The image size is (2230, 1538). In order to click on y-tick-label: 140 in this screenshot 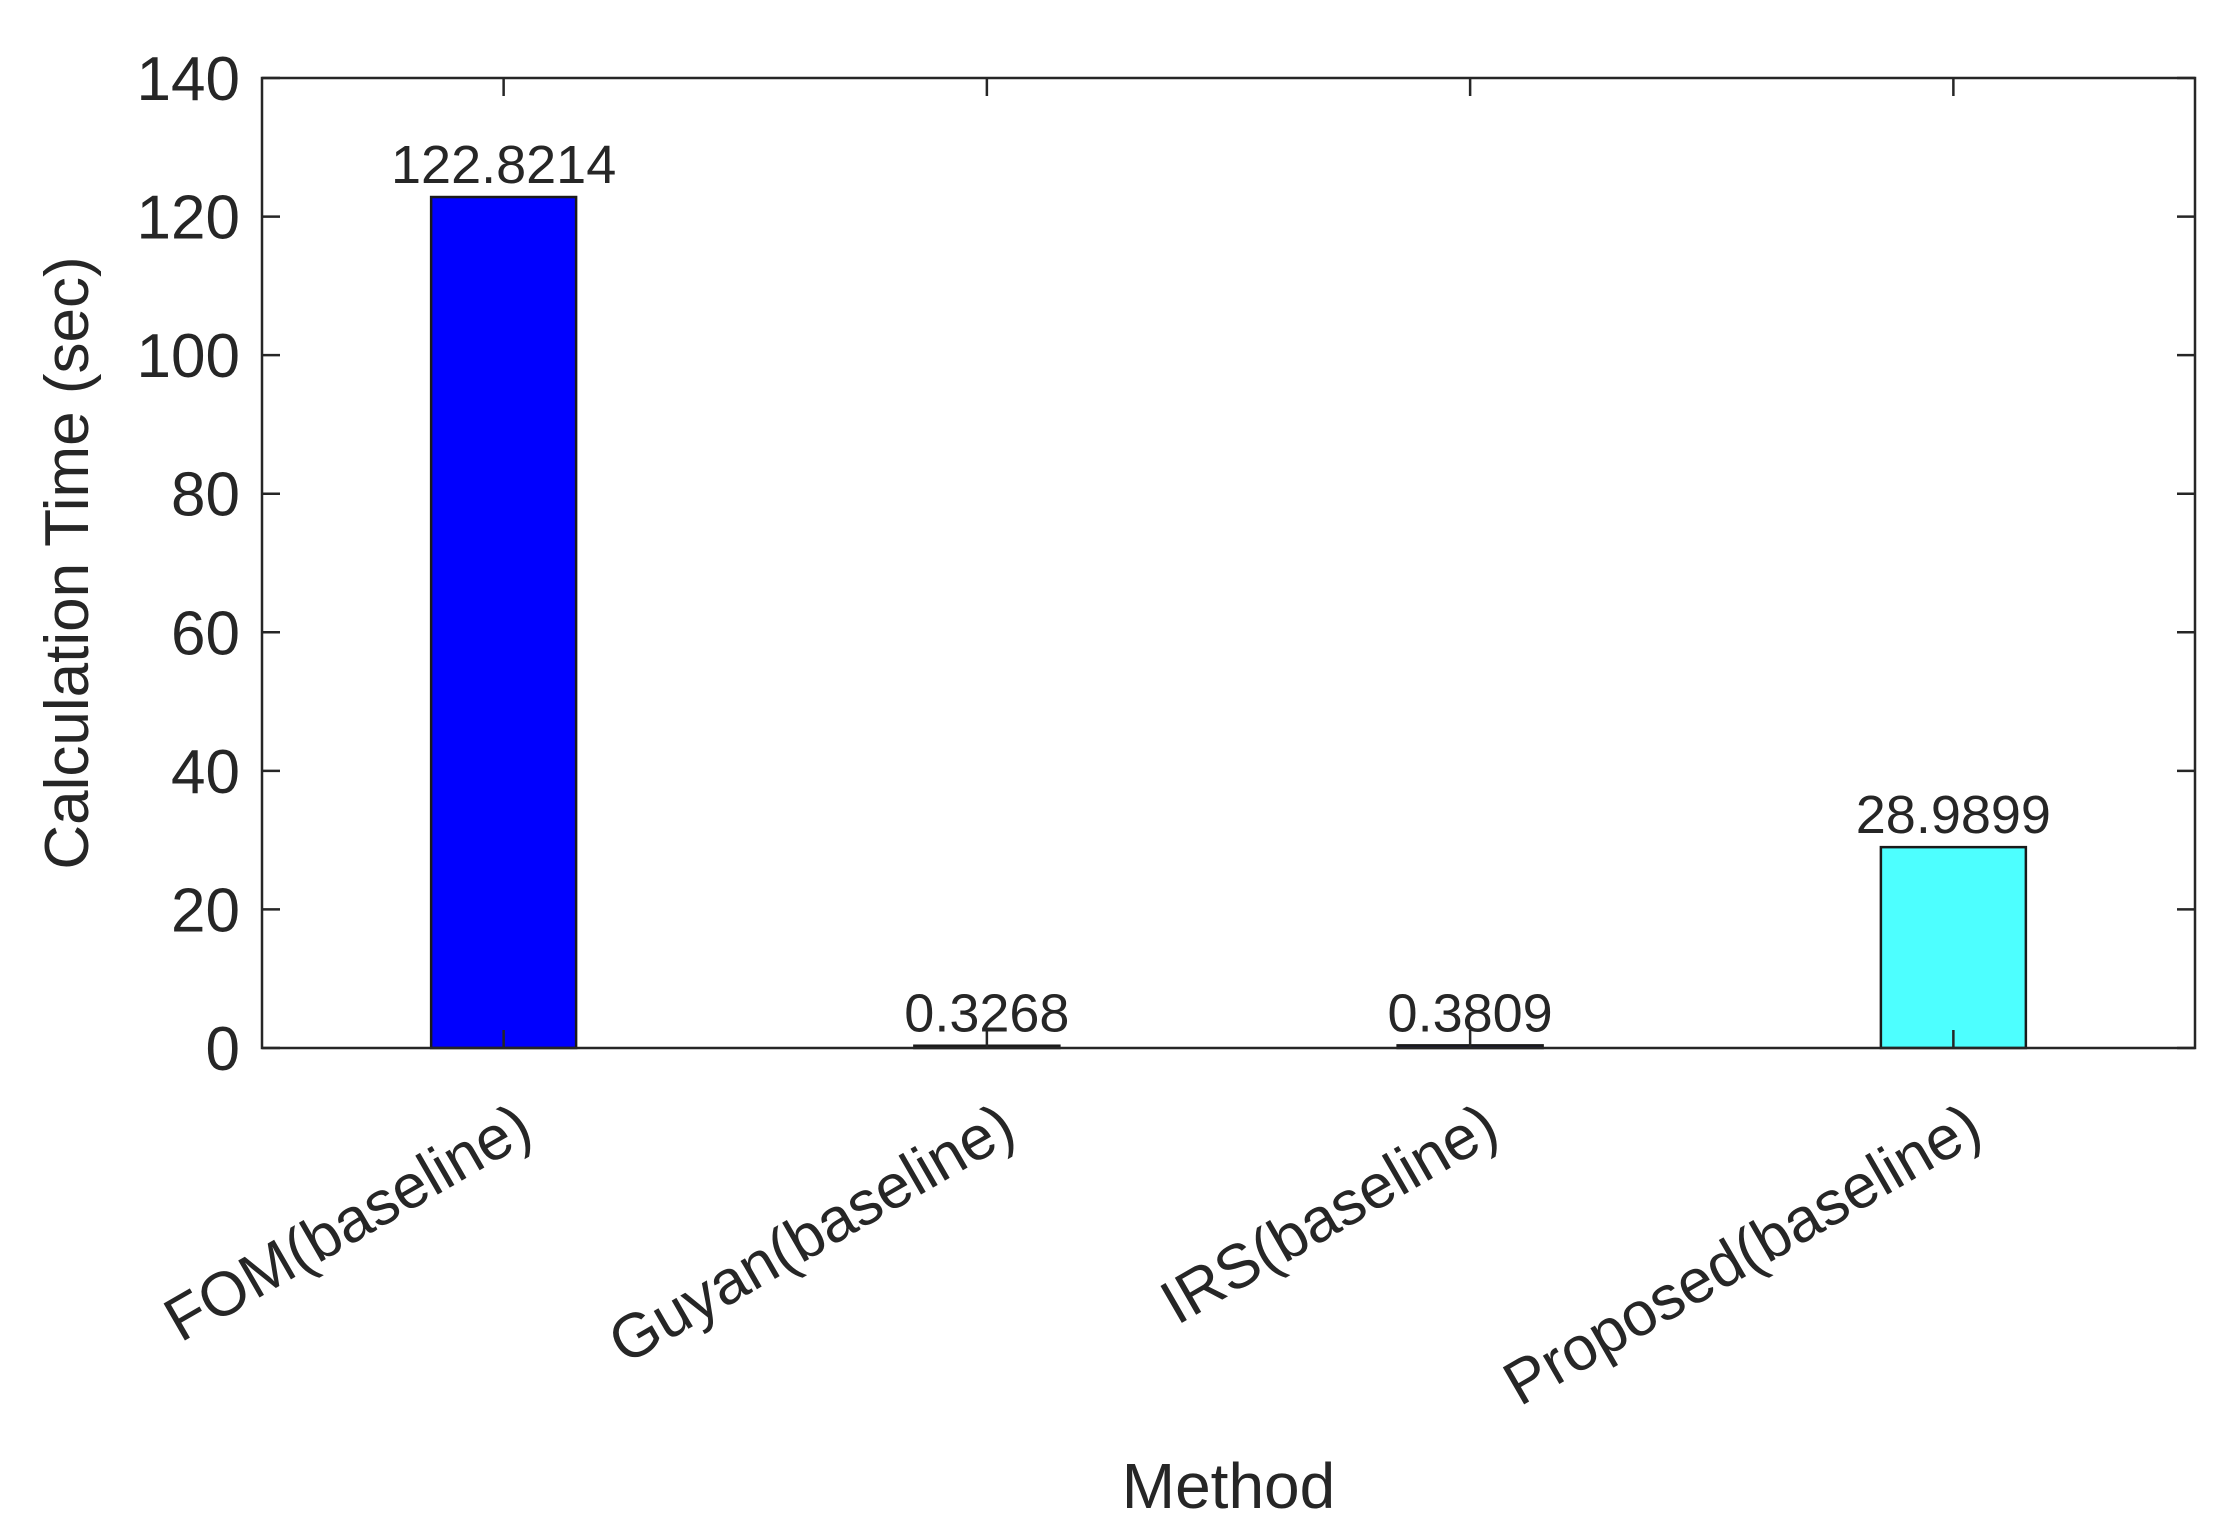, I will do `click(188, 79)`.